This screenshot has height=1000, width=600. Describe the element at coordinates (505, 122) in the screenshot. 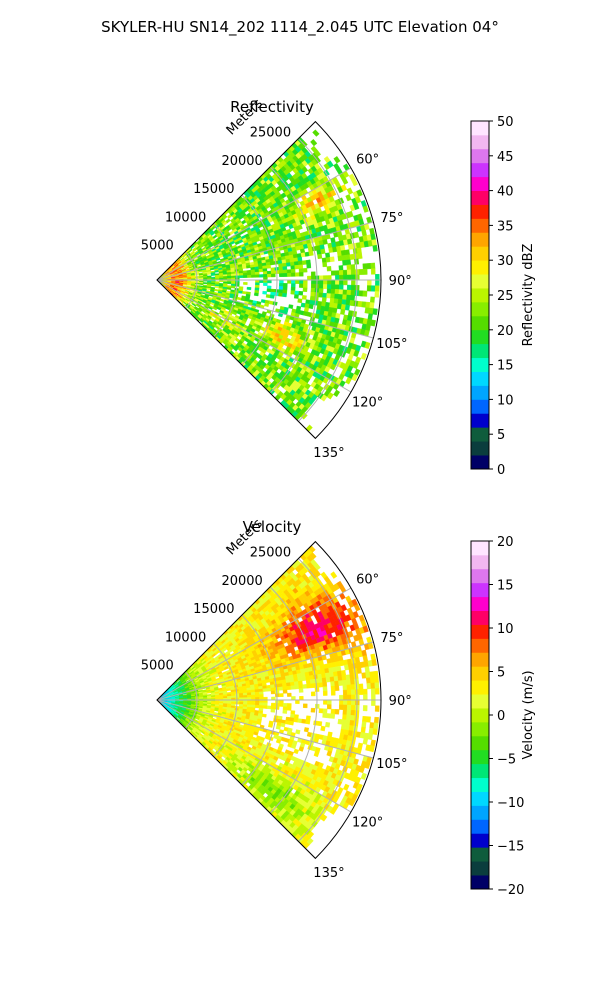

I see `colorbar-tick-label: 50` at that location.